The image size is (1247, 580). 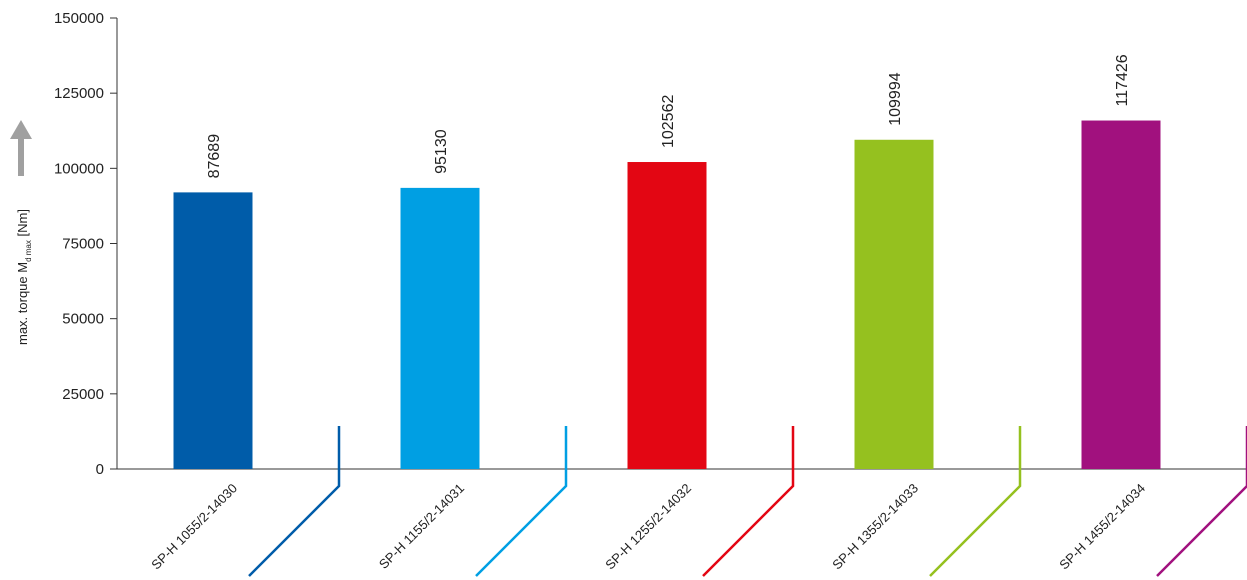 What do you see at coordinates (83, 244) in the screenshot?
I see `y-tick-label: 75000` at bounding box center [83, 244].